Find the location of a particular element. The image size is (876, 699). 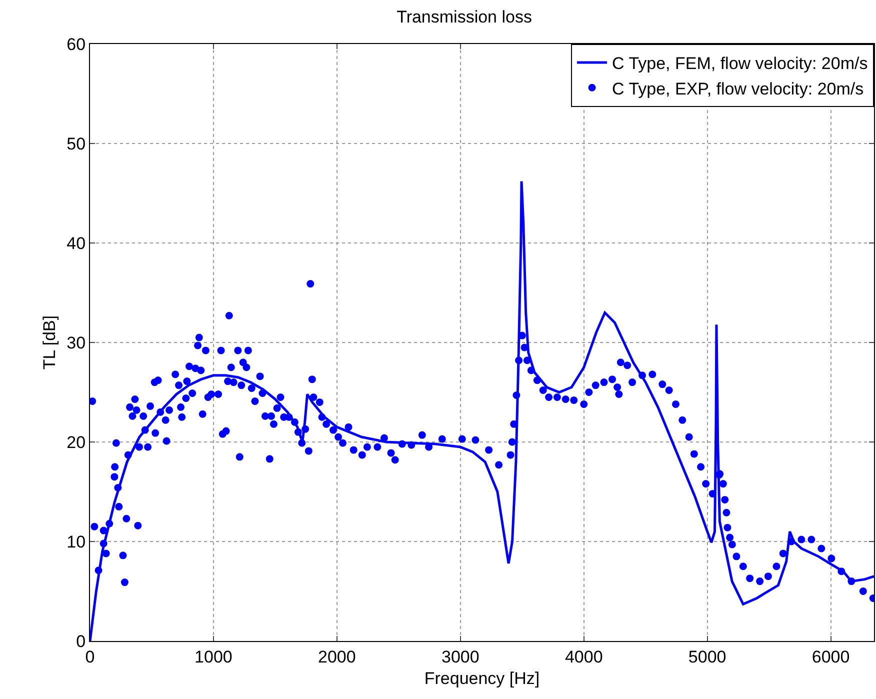

y-tick-label: 30 is located at coordinates (76, 342).